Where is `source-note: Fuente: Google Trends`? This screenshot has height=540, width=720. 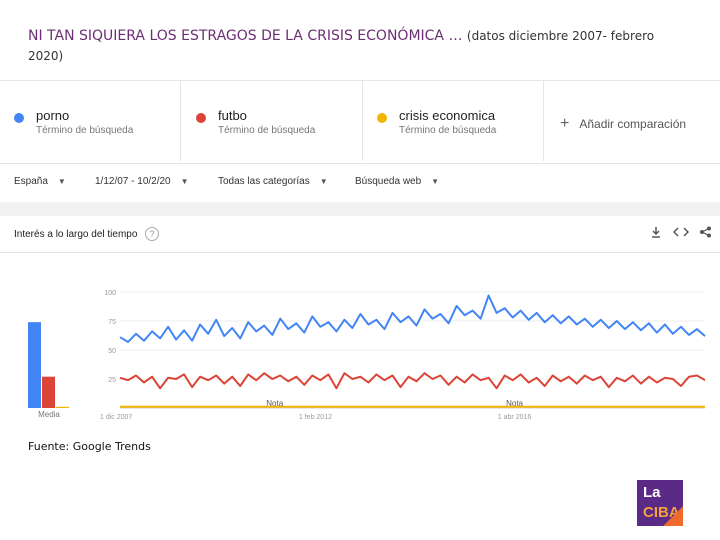 source-note: Fuente: Google Trends is located at coordinates (89, 446).